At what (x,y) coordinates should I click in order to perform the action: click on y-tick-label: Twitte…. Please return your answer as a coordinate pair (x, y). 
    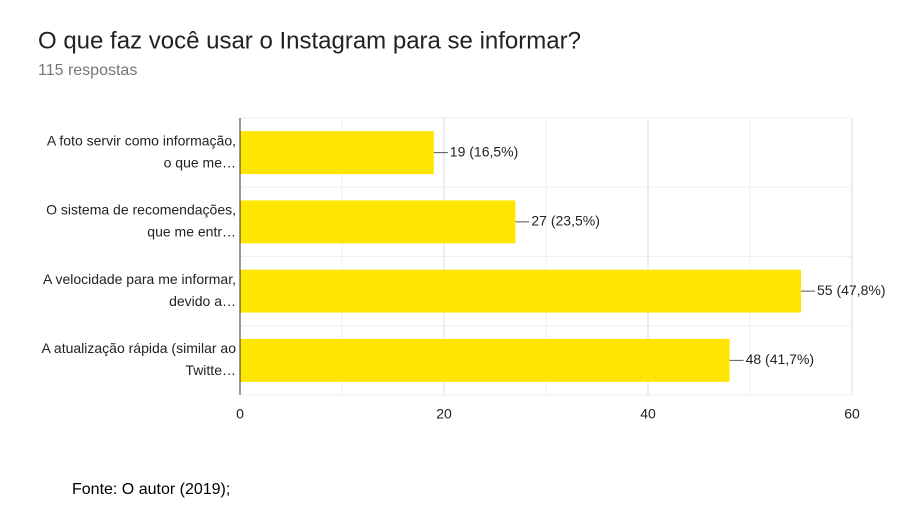
    Looking at the image, I should click on (210, 370).